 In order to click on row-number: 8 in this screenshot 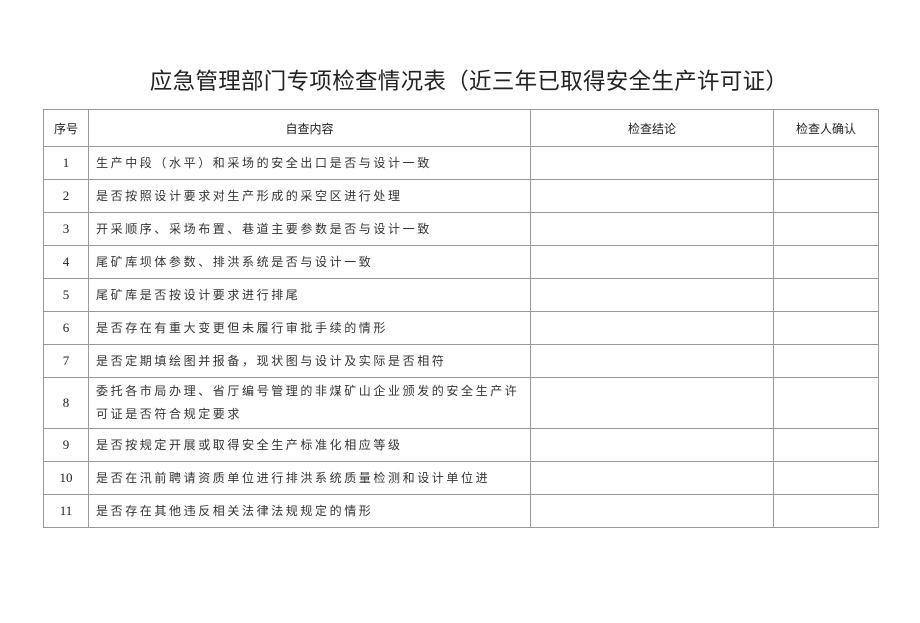, I will do `click(66, 403)`.